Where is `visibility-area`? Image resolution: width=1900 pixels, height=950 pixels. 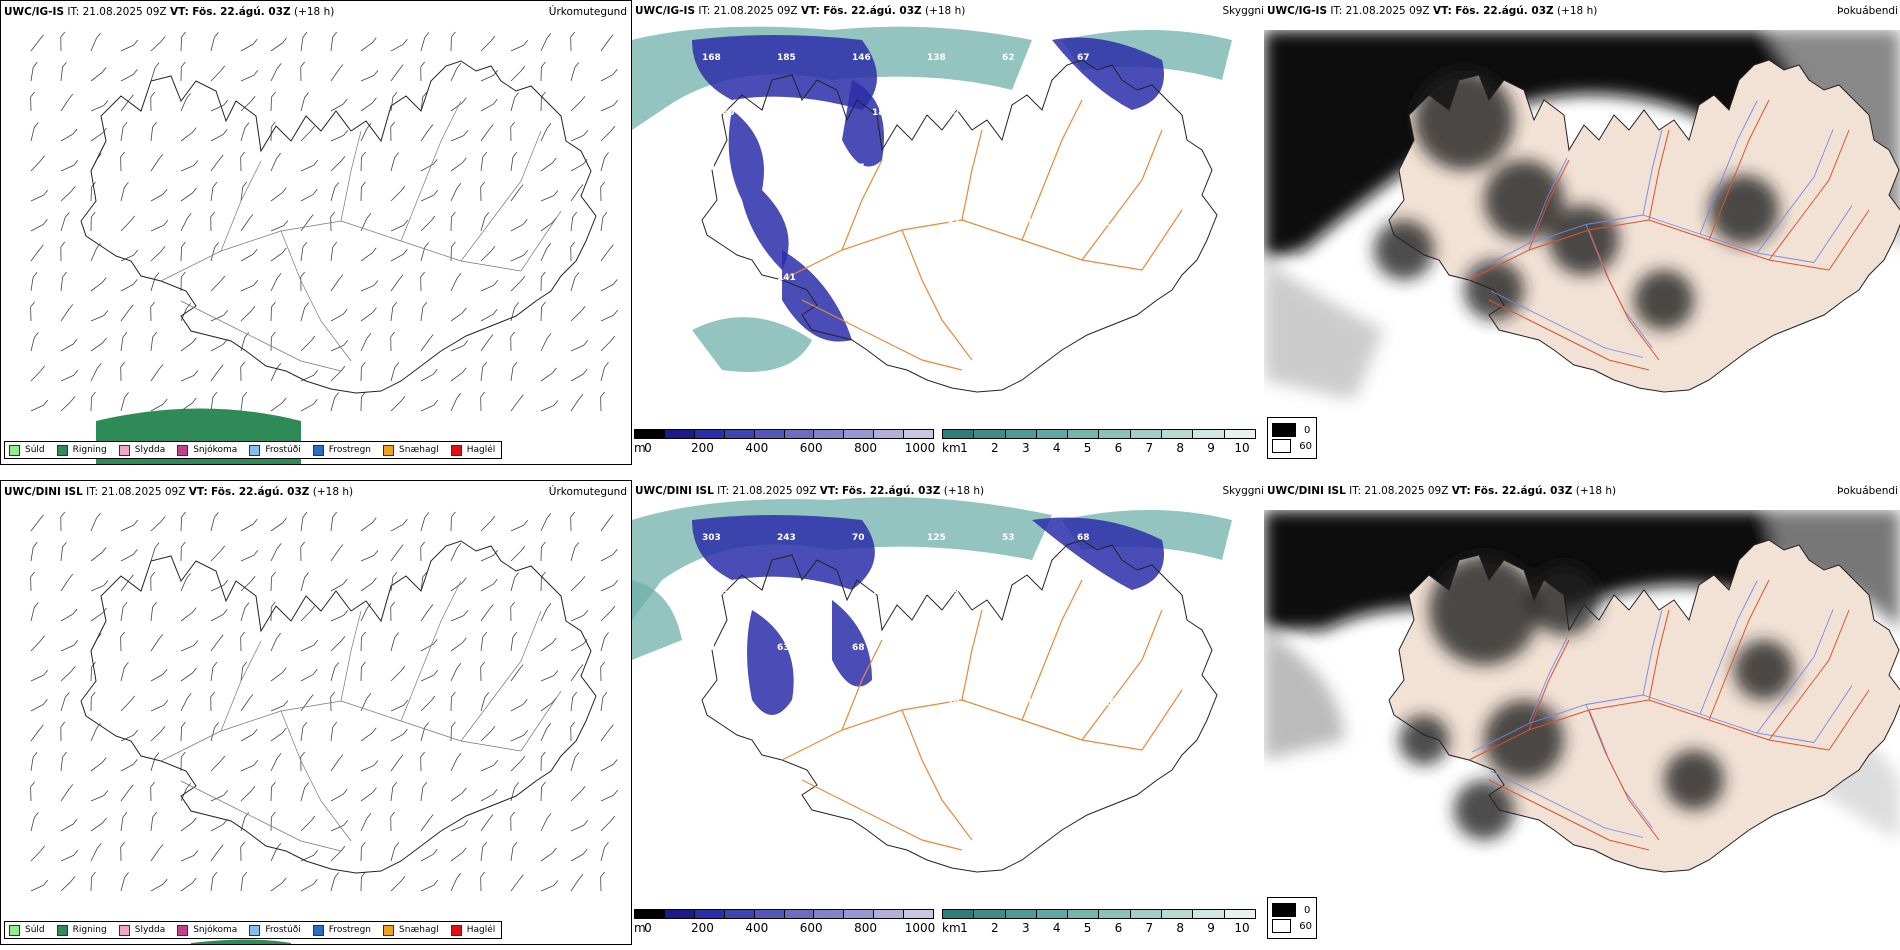
visibility-area is located at coordinates (657, 620).